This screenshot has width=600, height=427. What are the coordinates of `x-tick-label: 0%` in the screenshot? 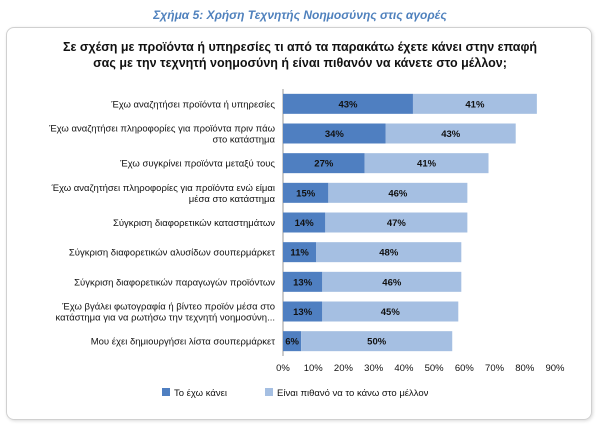 It's located at (283, 368).